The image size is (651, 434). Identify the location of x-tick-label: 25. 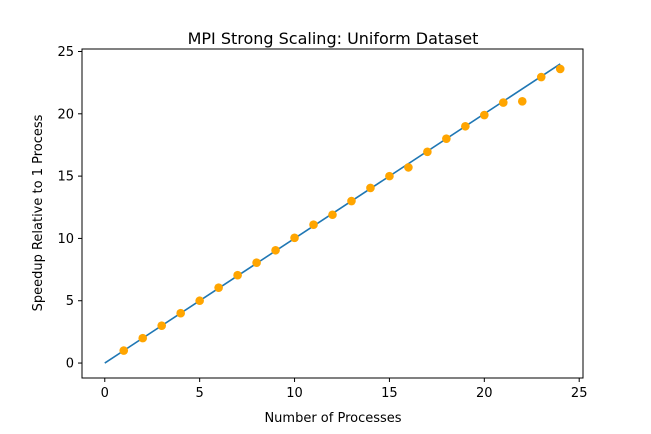
(579, 393).